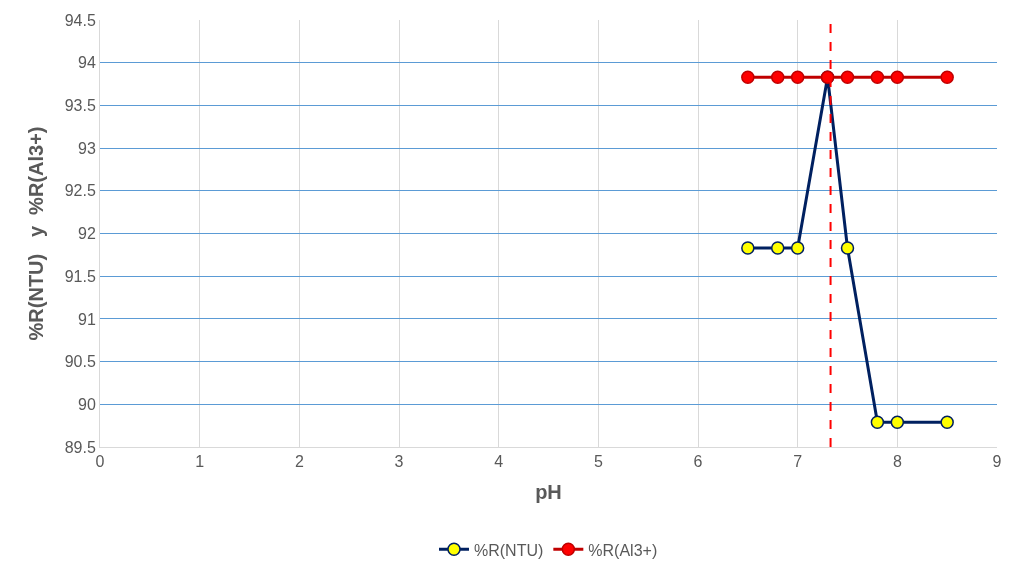  I want to click on x-tick-label: 3, so click(399, 462).